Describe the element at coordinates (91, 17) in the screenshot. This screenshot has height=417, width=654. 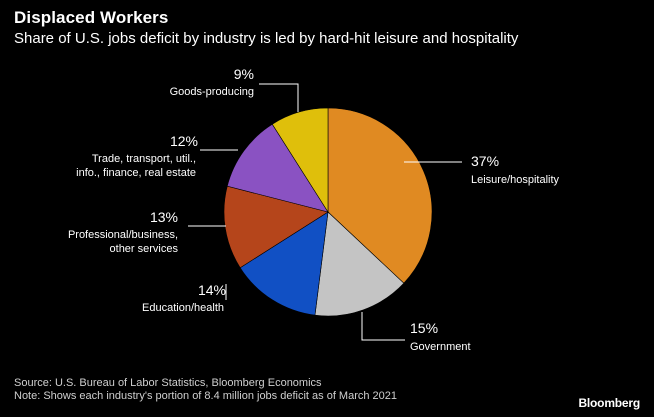
I see `chart-title: Displaced Workers` at that location.